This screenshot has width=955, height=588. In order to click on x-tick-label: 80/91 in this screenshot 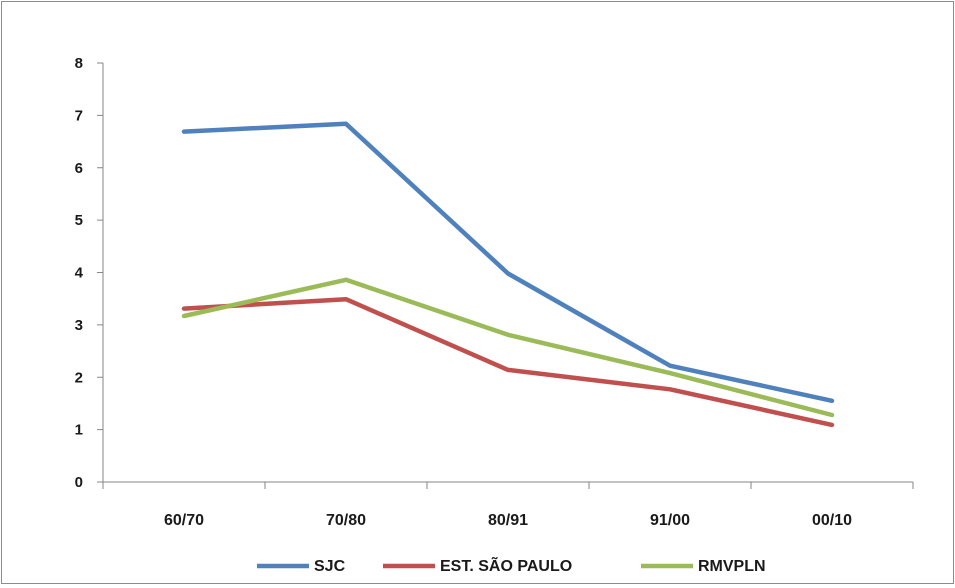, I will do `click(508, 520)`.